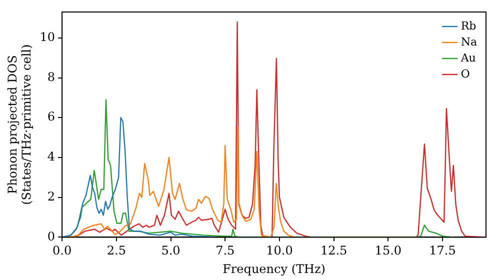 The image size is (500, 280). I want to click on x-axis-title: Frequency (THz), so click(274, 269).